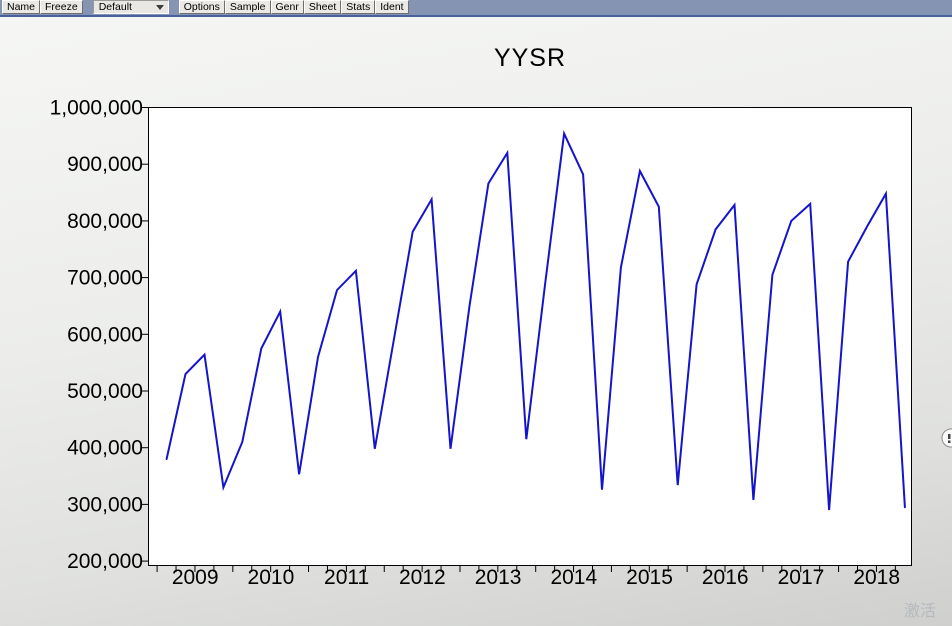  What do you see at coordinates (105, 221) in the screenshot?
I see `y-axis-label: 800,000` at bounding box center [105, 221].